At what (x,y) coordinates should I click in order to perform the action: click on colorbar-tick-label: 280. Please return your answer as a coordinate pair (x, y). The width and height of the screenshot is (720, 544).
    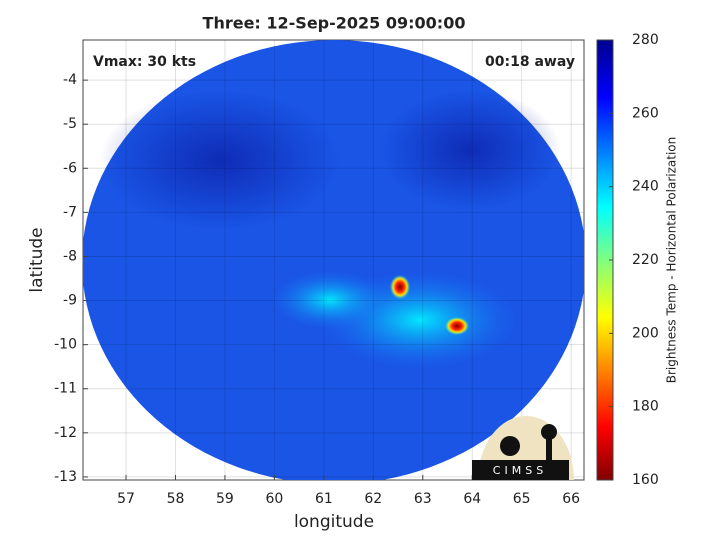
    Looking at the image, I should click on (645, 40).